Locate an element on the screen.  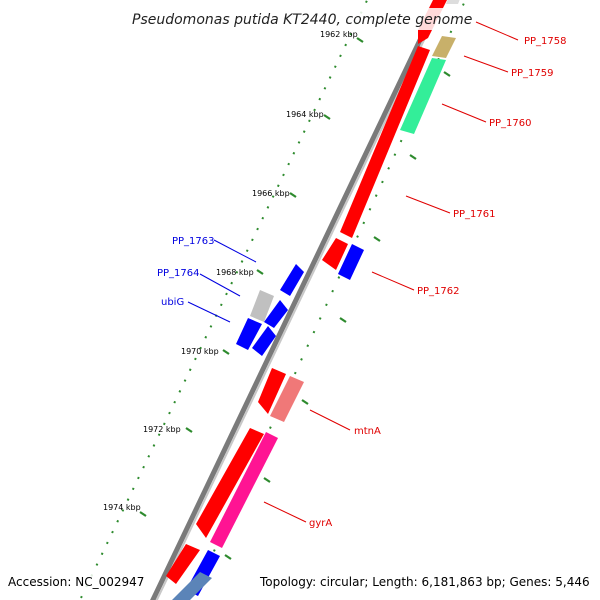
gene-pp1760 is located at coordinates (423, 96).